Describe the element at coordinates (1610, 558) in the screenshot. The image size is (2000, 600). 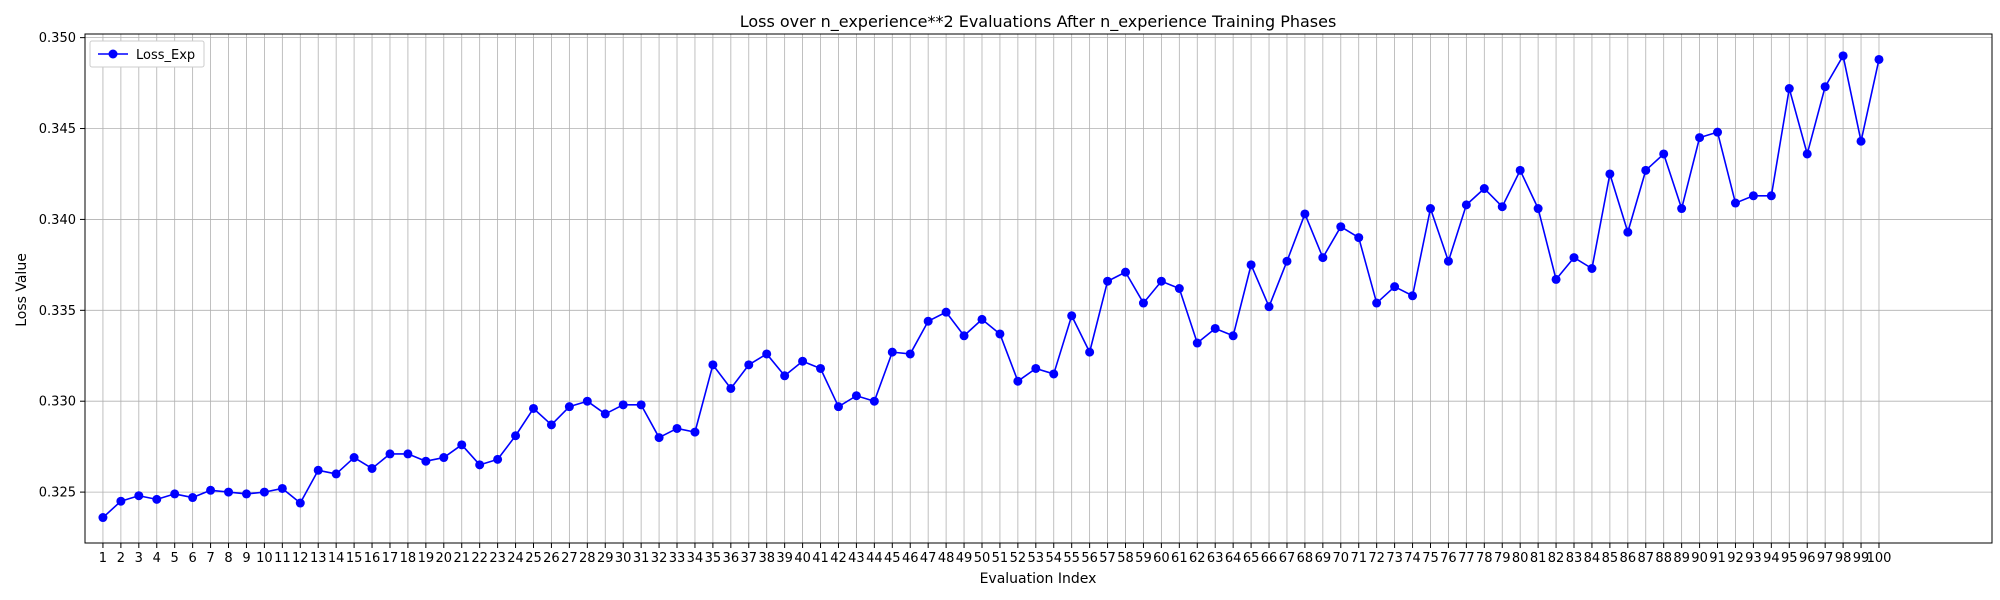
I see `x-tick-label: 85` at that location.